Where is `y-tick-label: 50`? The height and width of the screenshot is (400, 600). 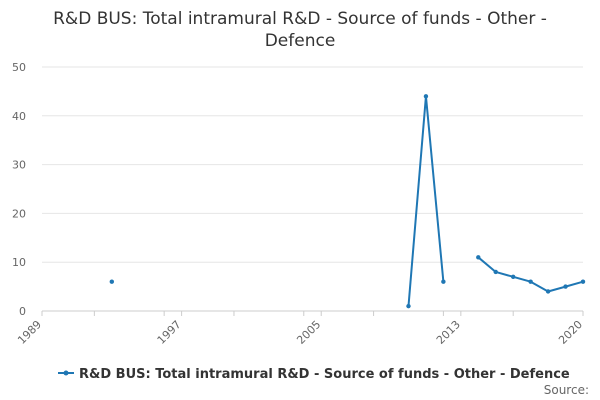
y-tick-label: 50 is located at coordinates (19, 67).